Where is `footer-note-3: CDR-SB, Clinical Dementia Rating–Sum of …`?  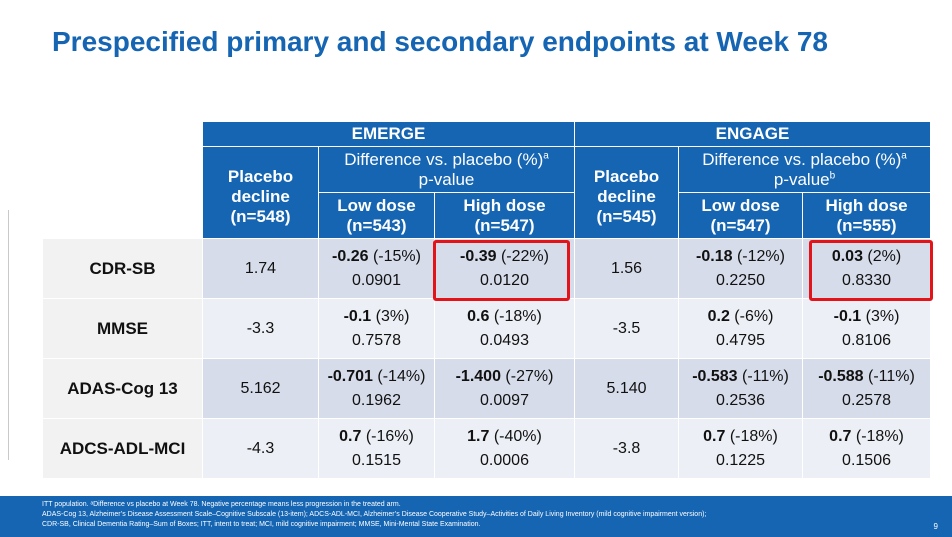
footer-note-3: CDR-SB, Clinical Dementia Rating–Sum of … is located at coordinates (261, 524).